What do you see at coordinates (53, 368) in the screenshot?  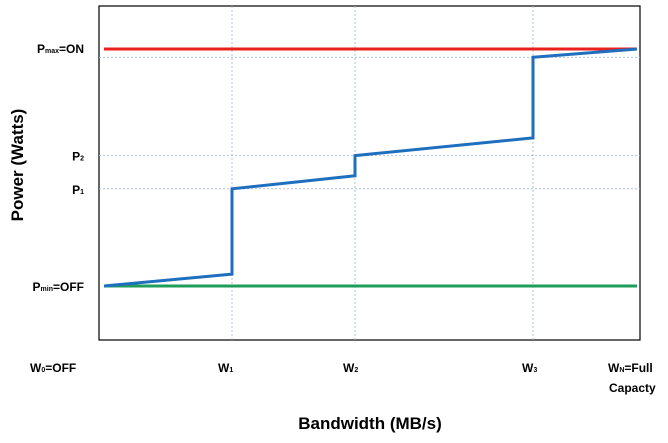 I see `x-tick-label-w0: W0=OFF` at bounding box center [53, 368].